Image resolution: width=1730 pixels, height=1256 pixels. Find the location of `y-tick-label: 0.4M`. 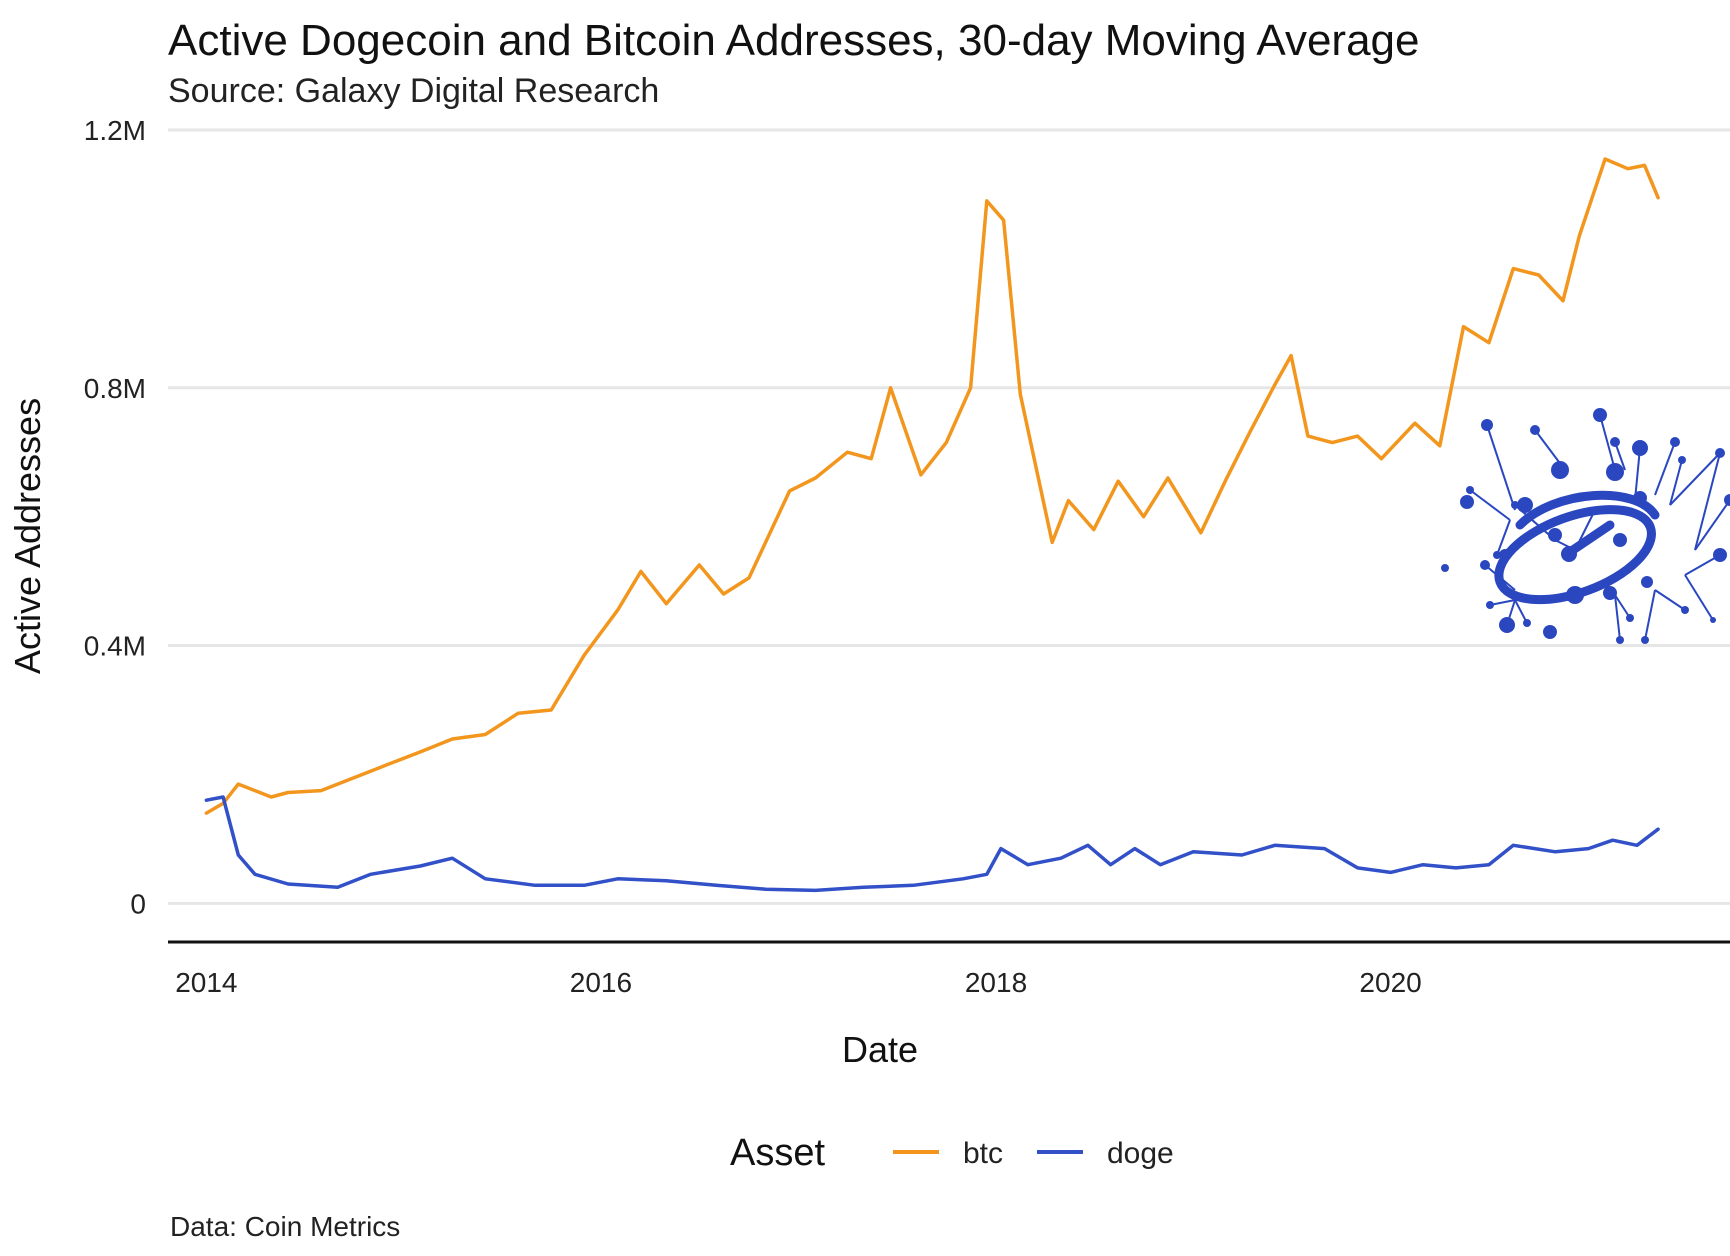

y-tick-label: 0.4M is located at coordinates (115, 646).